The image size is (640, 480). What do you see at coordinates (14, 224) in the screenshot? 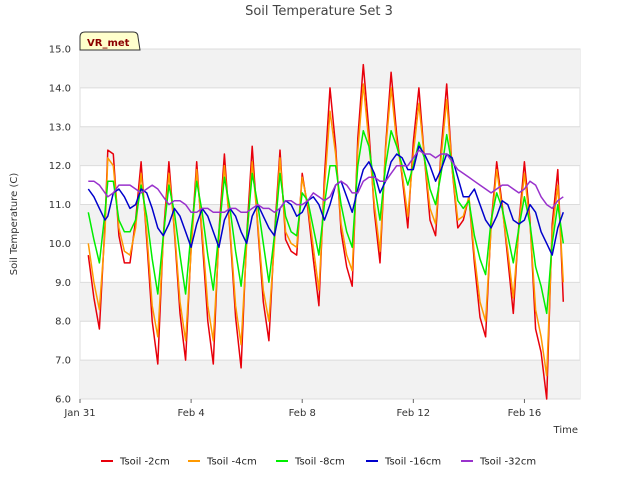
I see `y-axis-title: Soil Temperature (C)` at bounding box center [14, 224].